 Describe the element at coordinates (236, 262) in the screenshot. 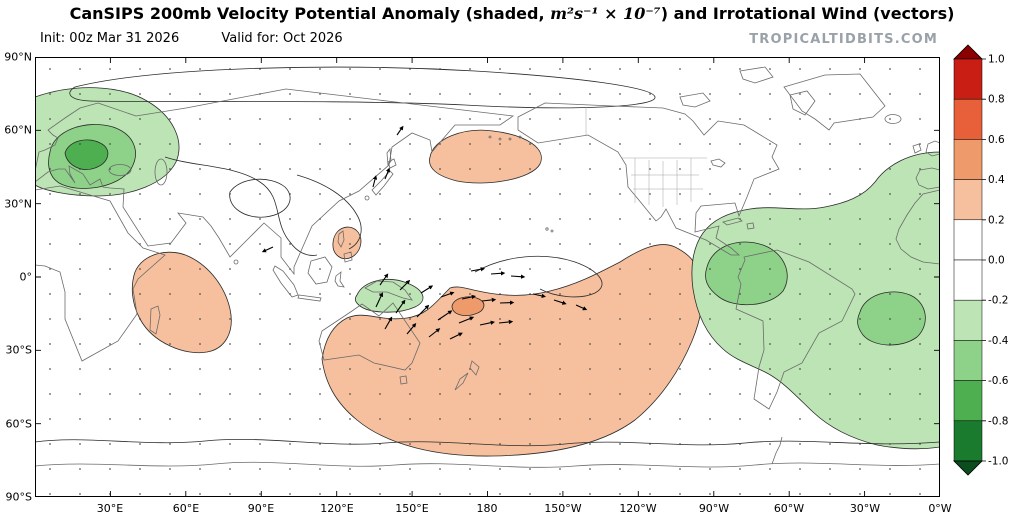

I see `coastline-sri-lanka` at that location.